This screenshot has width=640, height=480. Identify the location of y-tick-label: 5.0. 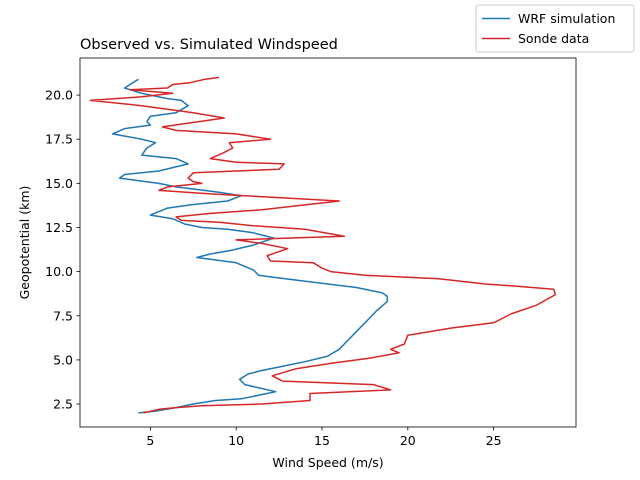
(63, 359).